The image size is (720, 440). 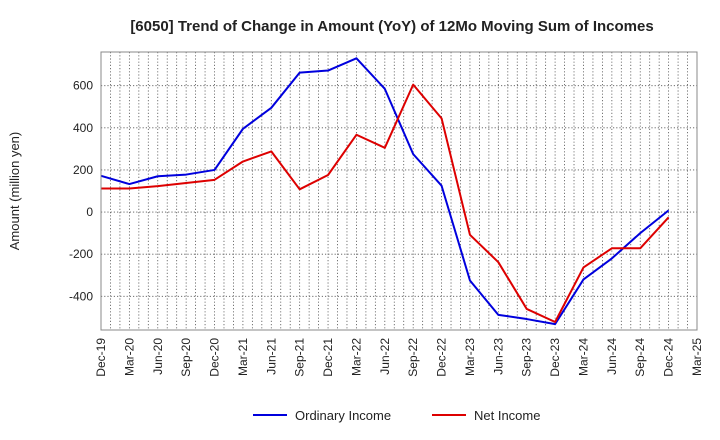 What do you see at coordinates (470, 357) in the screenshot?
I see `x-tick-label: Mar-23` at bounding box center [470, 357].